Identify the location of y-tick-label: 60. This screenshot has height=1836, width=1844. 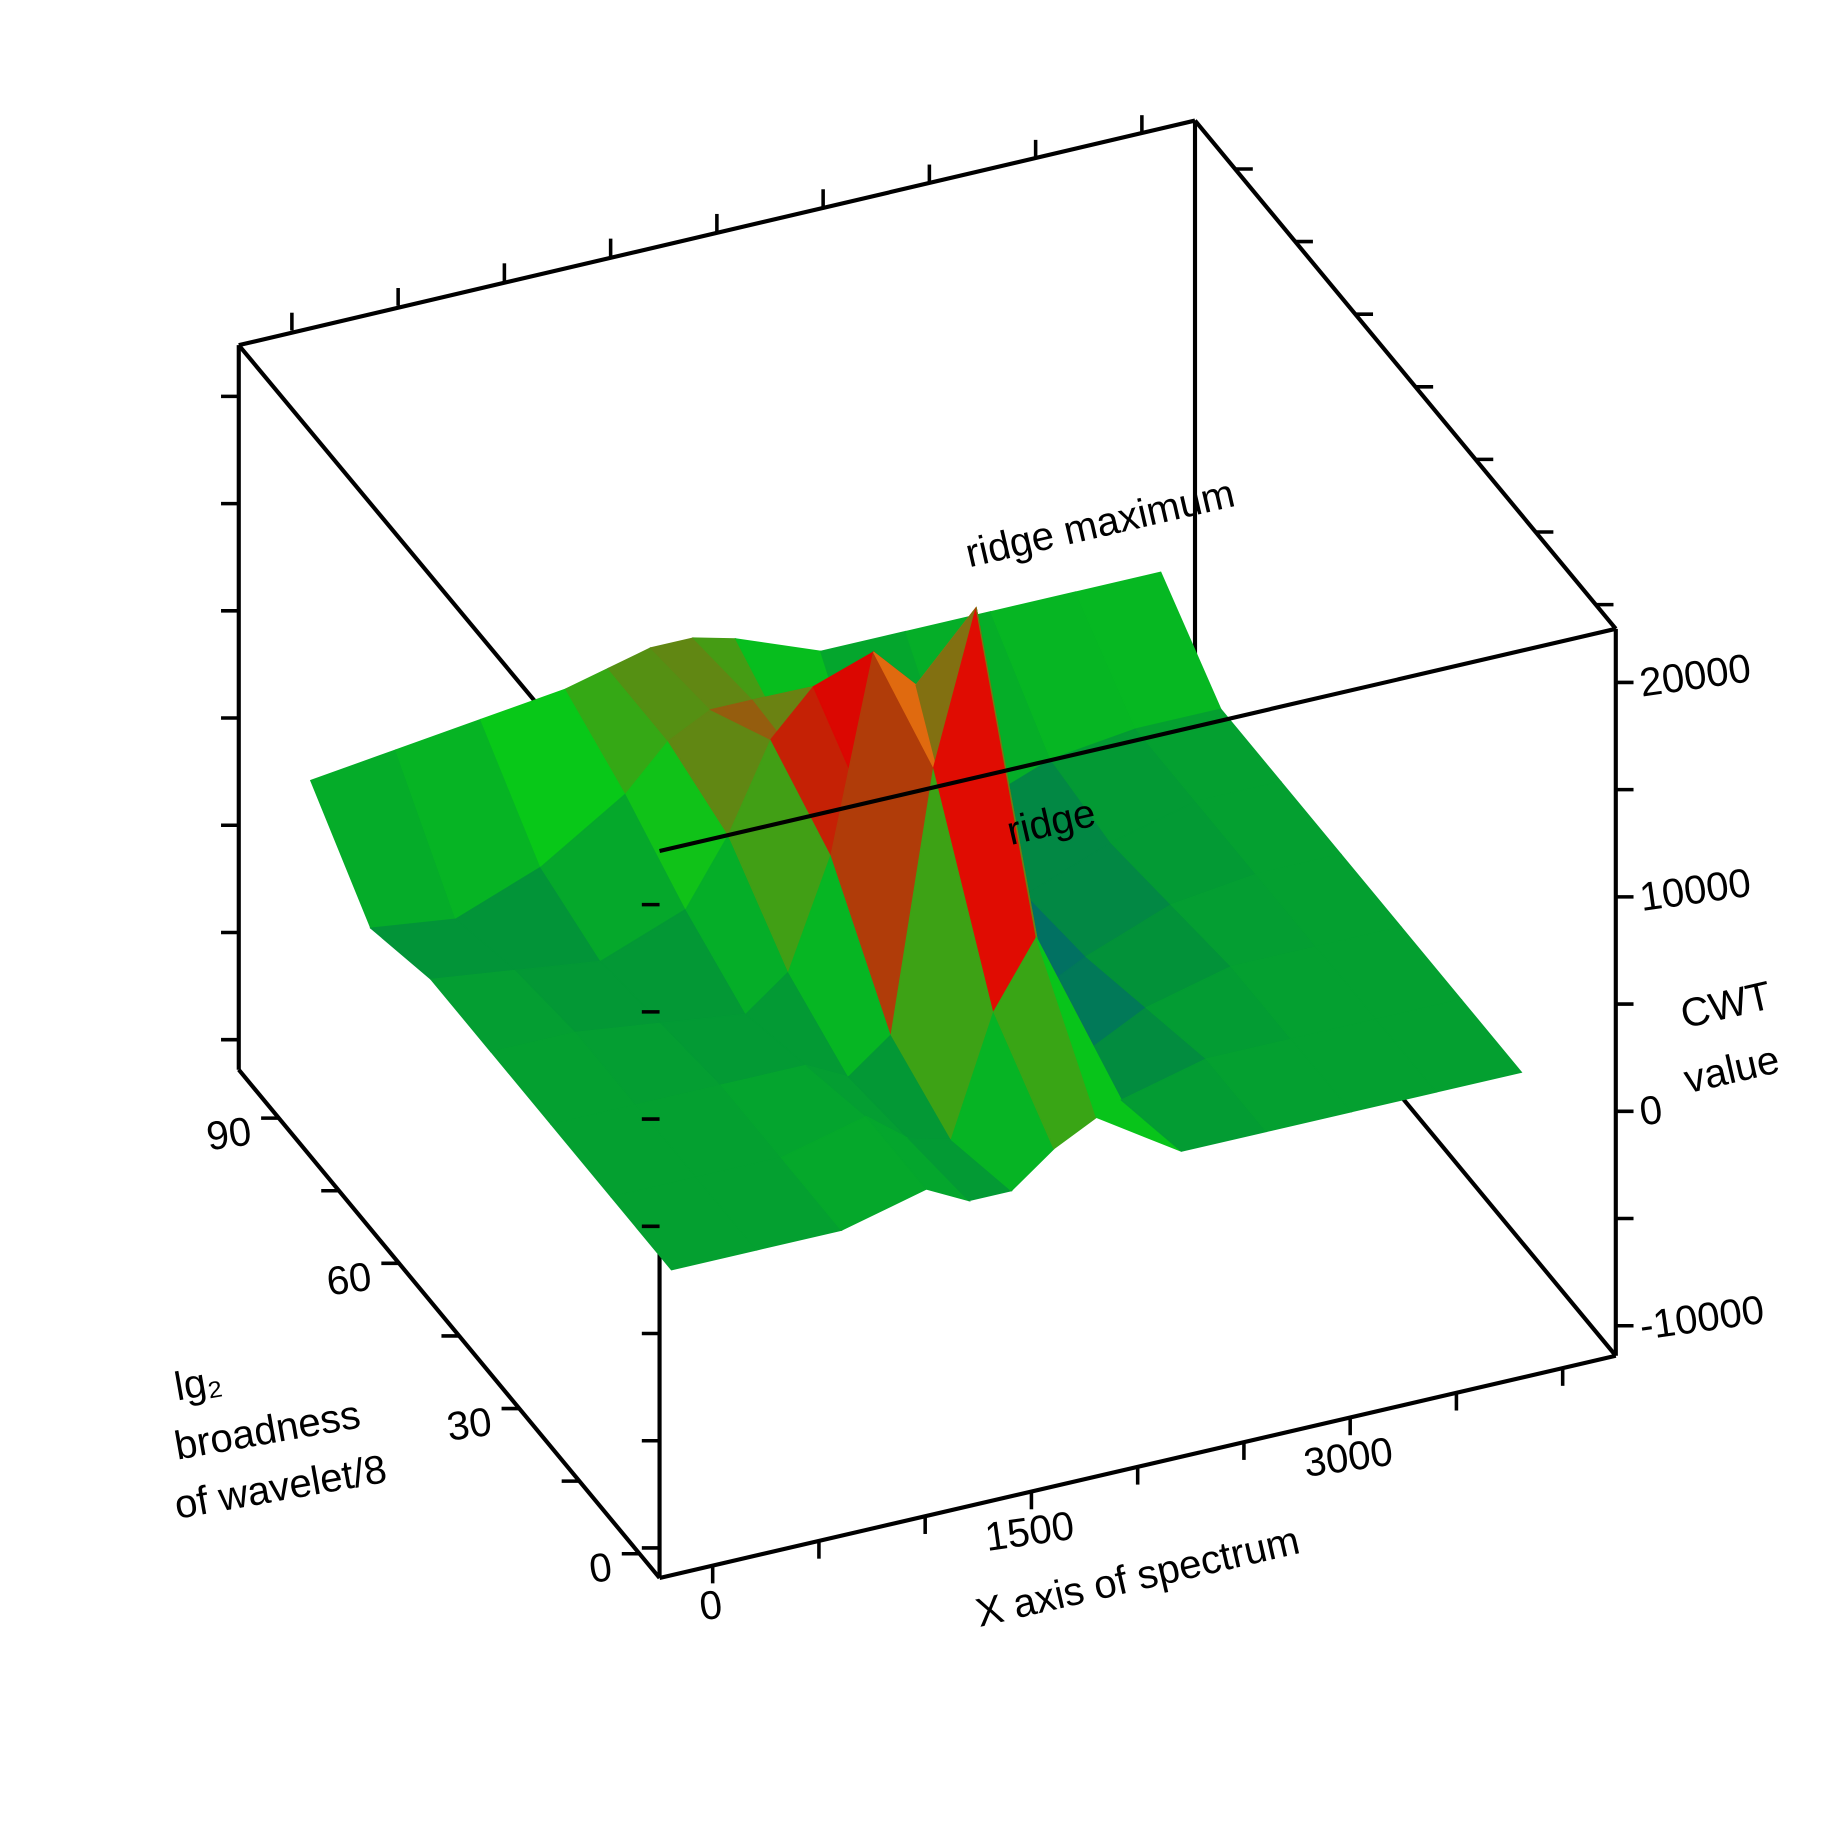
(349, 1279).